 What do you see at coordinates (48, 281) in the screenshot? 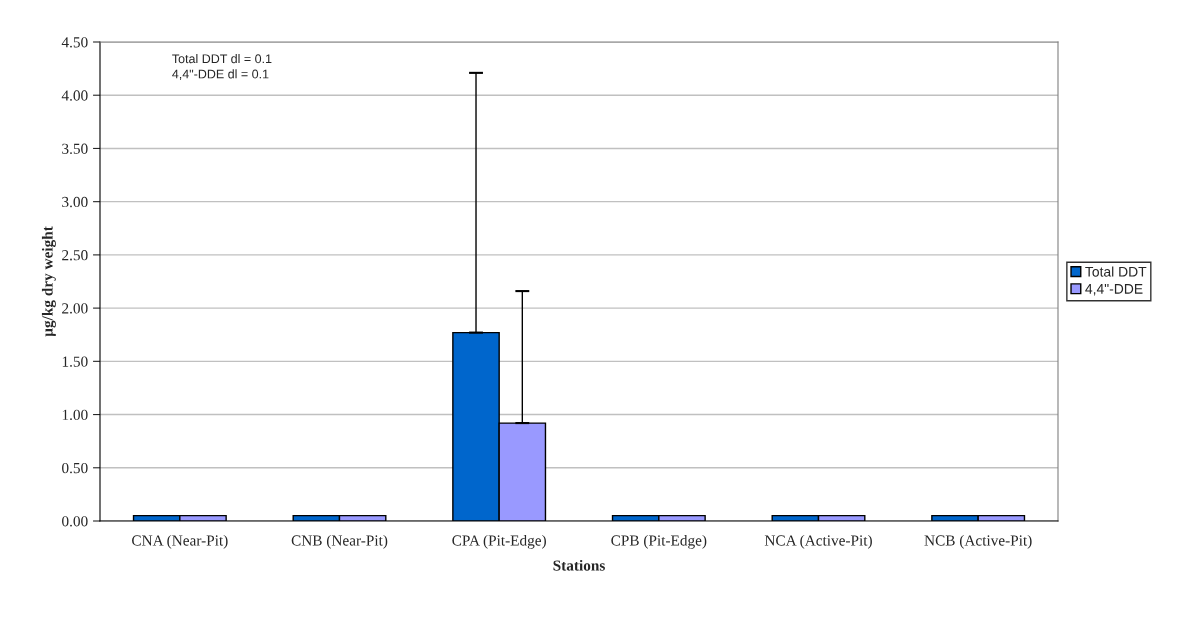
I see `y-axis-title: µg/kg dry weight` at bounding box center [48, 281].